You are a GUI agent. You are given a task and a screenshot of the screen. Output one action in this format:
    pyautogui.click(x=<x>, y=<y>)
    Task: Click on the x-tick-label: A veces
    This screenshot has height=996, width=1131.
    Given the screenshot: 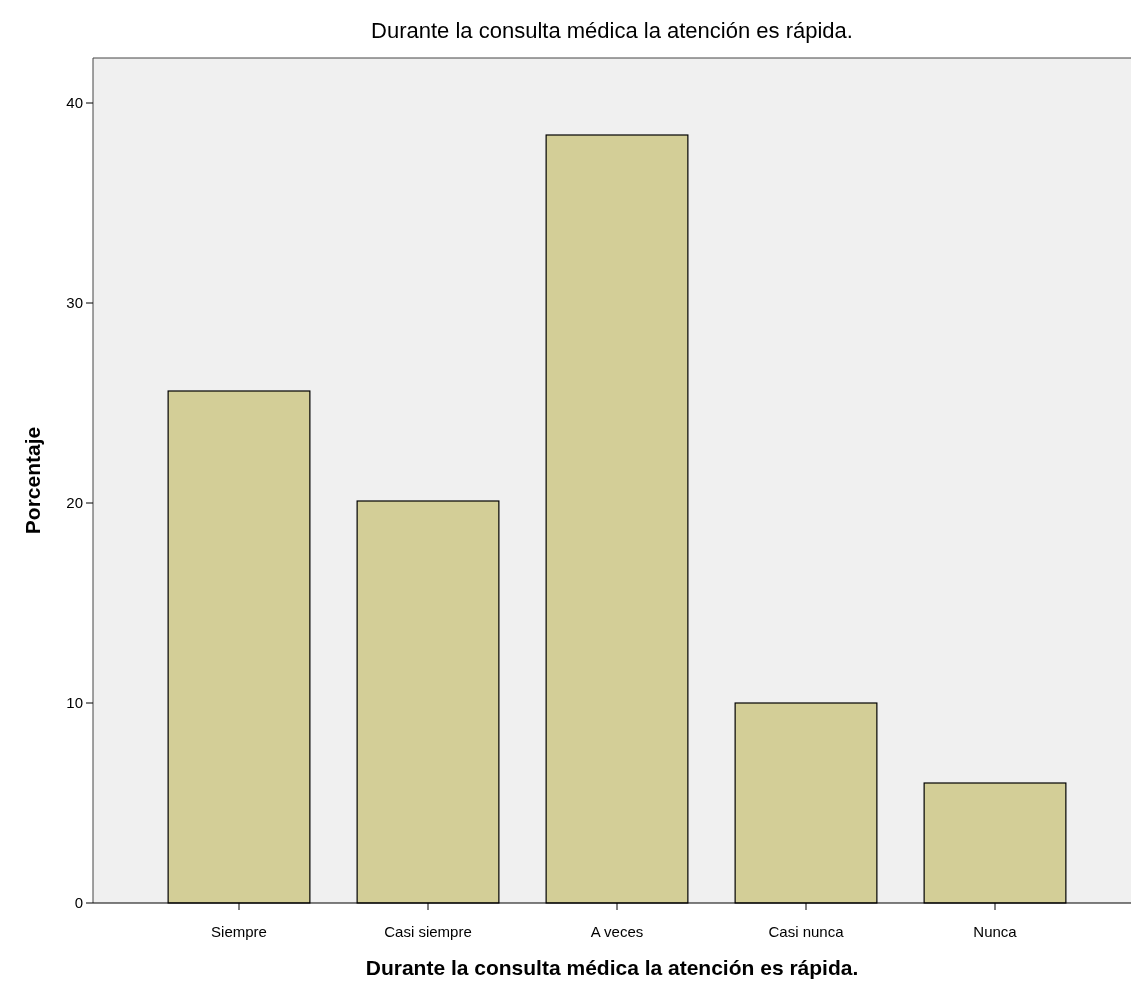 What is the action you would take?
    pyautogui.click(x=617, y=931)
    